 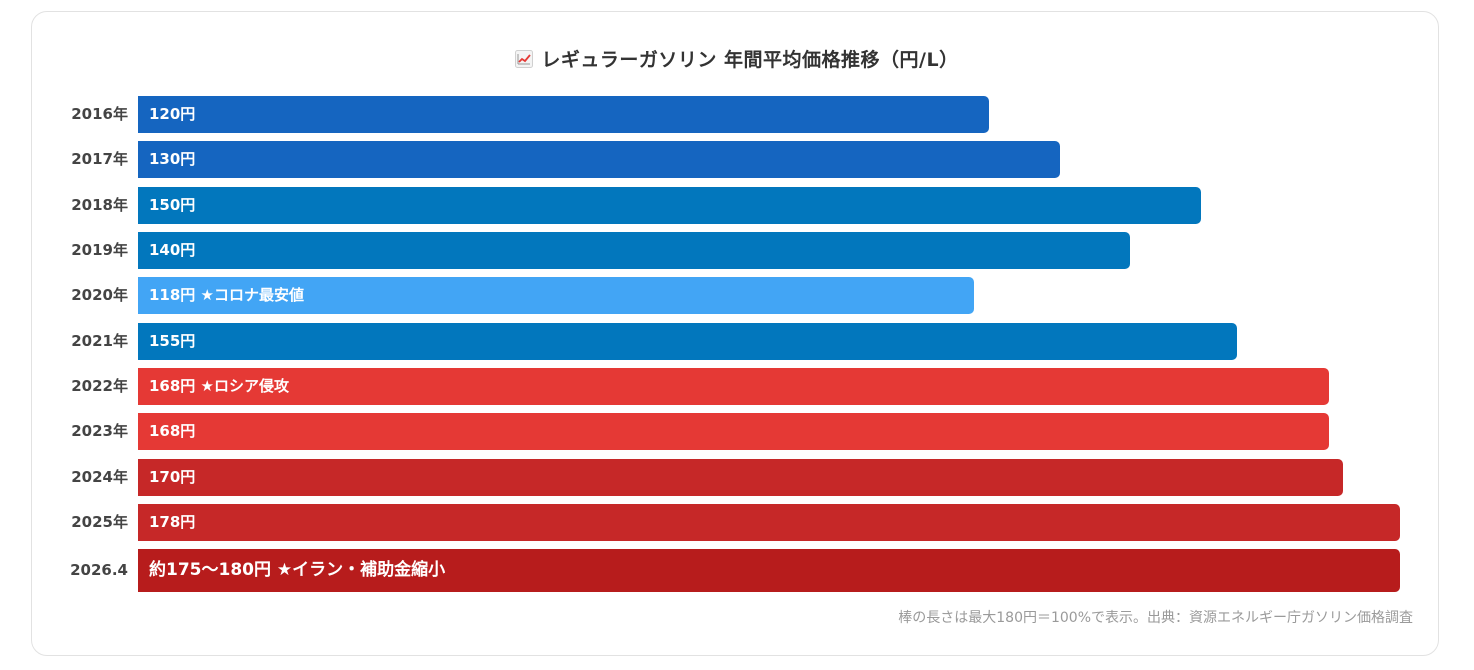 What do you see at coordinates (172, 341) in the screenshot?
I see `data-label: 155円` at bounding box center [172, 341].